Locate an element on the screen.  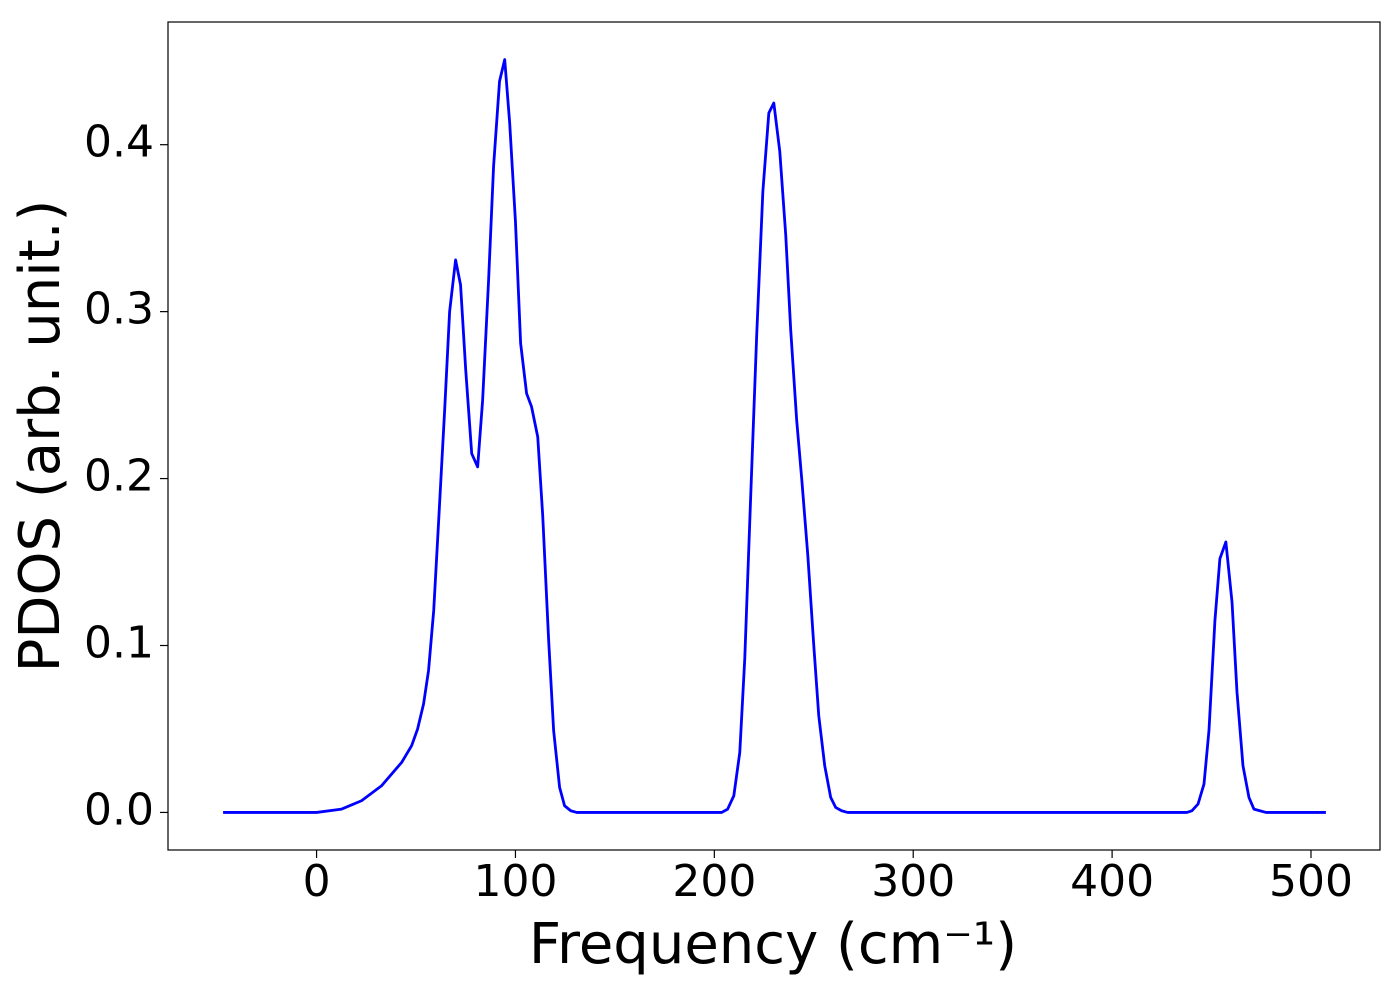
y-axis-label: PDOS (arb. unit.) is located at coordinates (40, 436).